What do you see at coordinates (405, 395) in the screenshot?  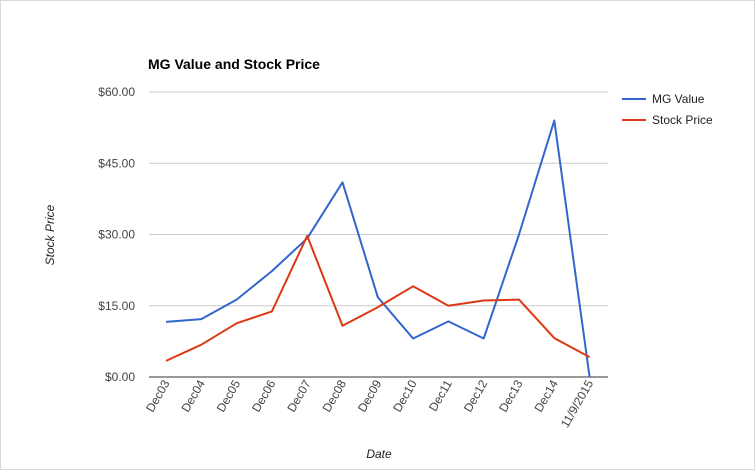 I see `x-tick-label: Dec10` at bounding box center [405, 395].